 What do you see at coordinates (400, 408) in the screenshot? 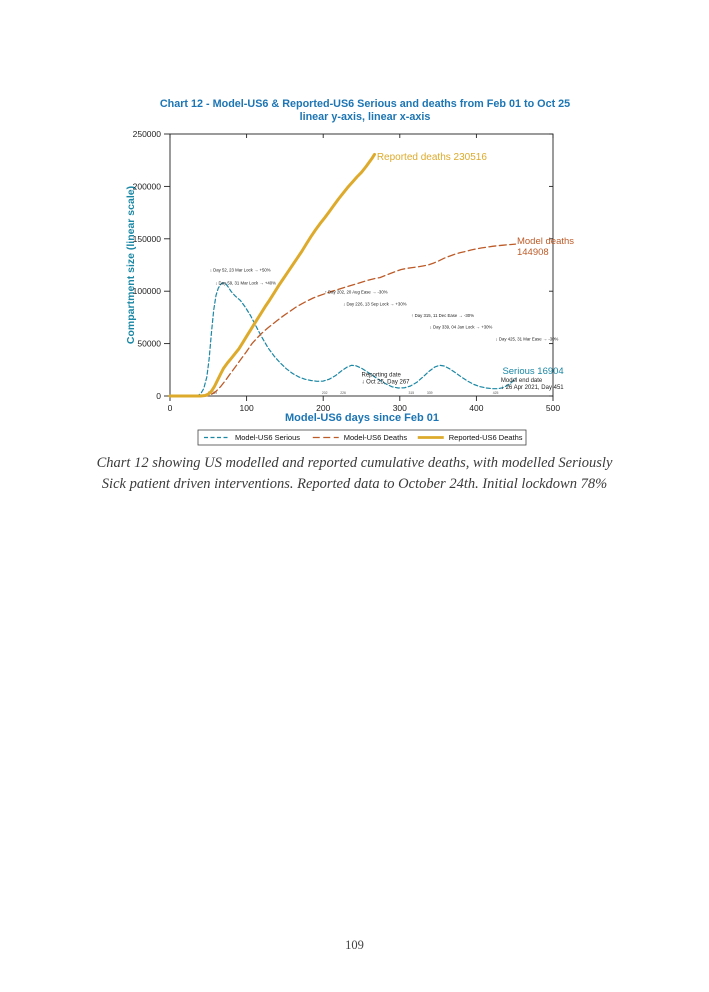
I see `svg-text: 300` at bounding box center [400, 408].